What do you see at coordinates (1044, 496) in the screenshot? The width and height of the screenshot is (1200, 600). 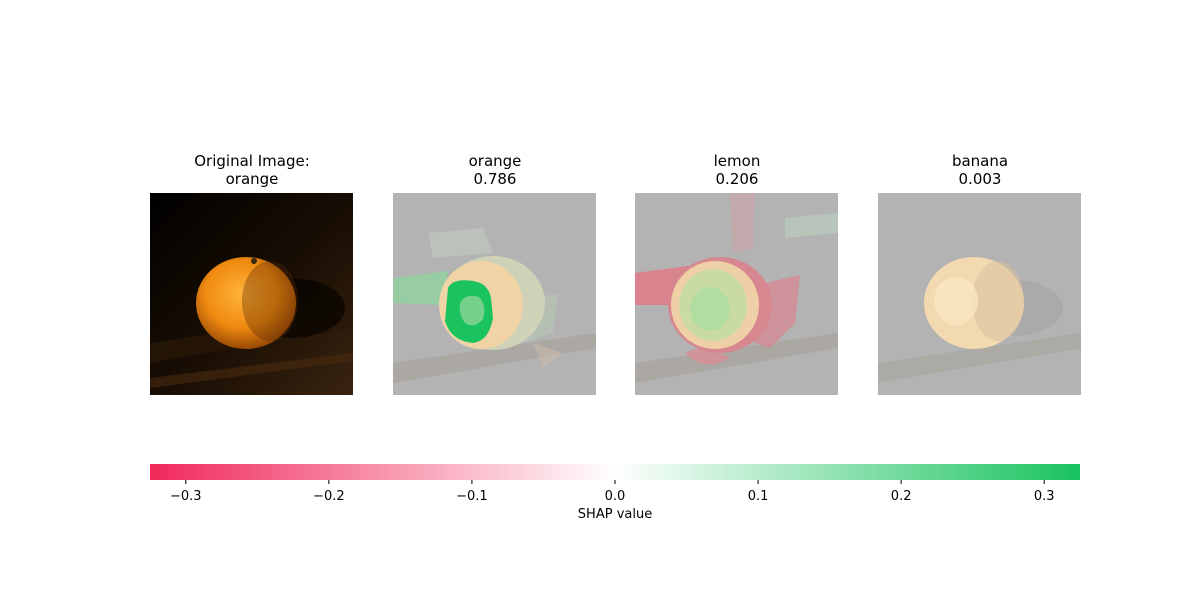 I see `colorbar-tick-label: 0.3` at bounding box center [1044, 496].